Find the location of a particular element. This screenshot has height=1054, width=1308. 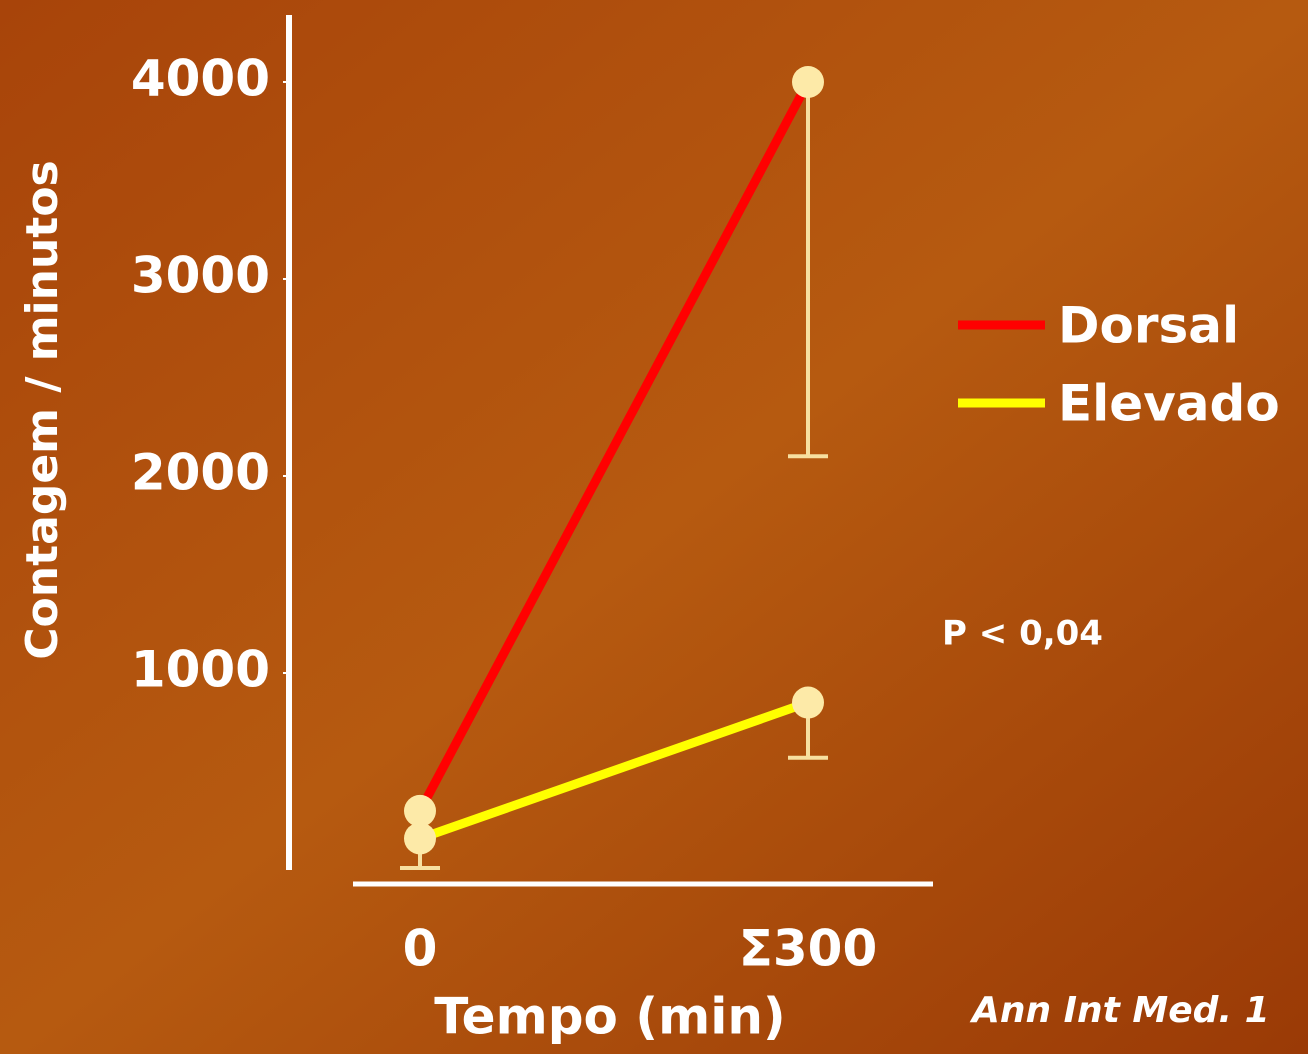

y-tick-label: 4000 is located at coordinates (200, 78).